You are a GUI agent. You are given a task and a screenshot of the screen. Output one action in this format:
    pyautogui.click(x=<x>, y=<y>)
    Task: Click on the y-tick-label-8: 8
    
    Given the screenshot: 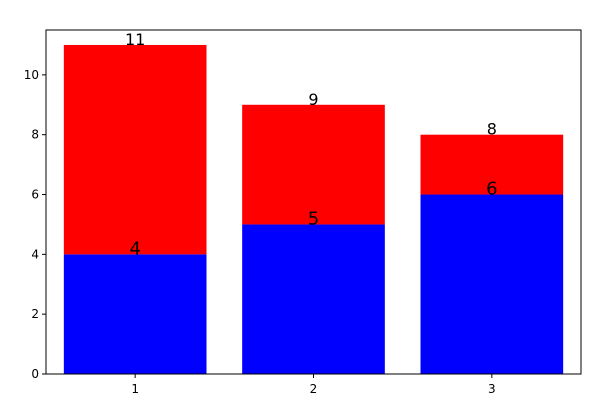 What is the action you would take?
    pyautogui.click(x=35, y=135)
    